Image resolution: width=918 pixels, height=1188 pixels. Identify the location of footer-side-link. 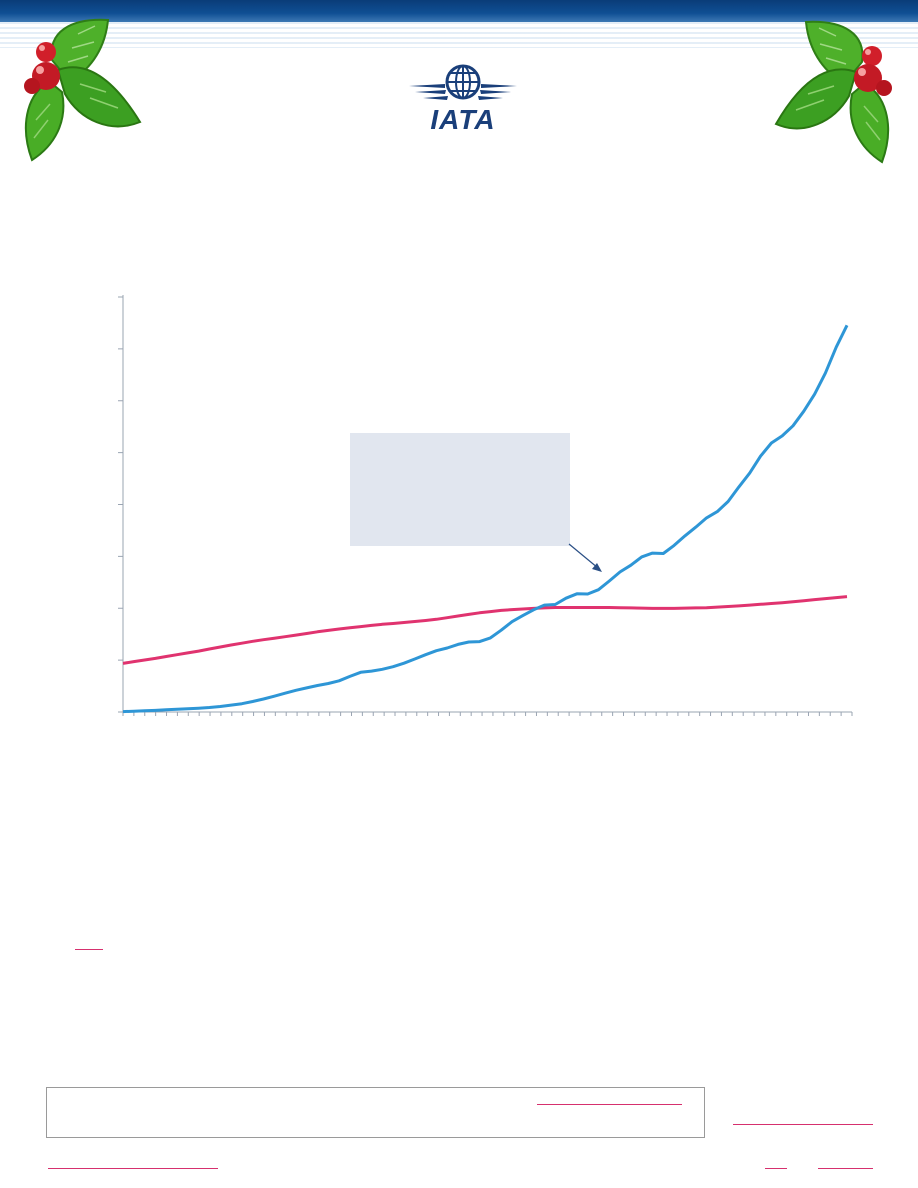
(803, 1124).